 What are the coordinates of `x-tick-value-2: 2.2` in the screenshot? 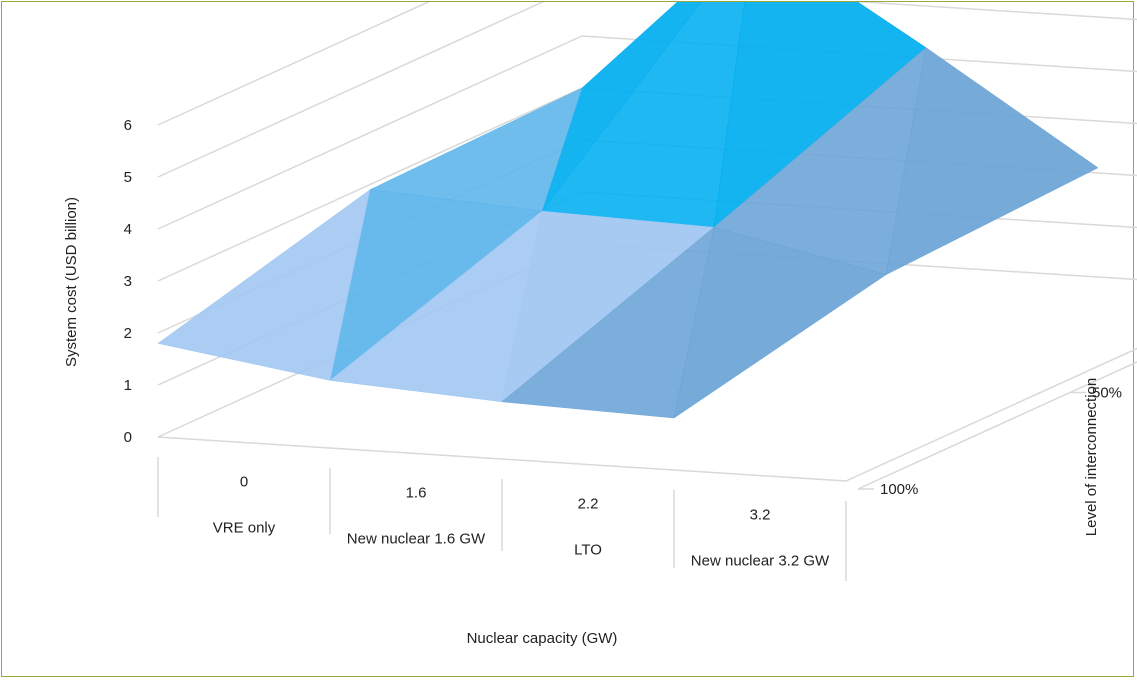 It's located at (588, 504).